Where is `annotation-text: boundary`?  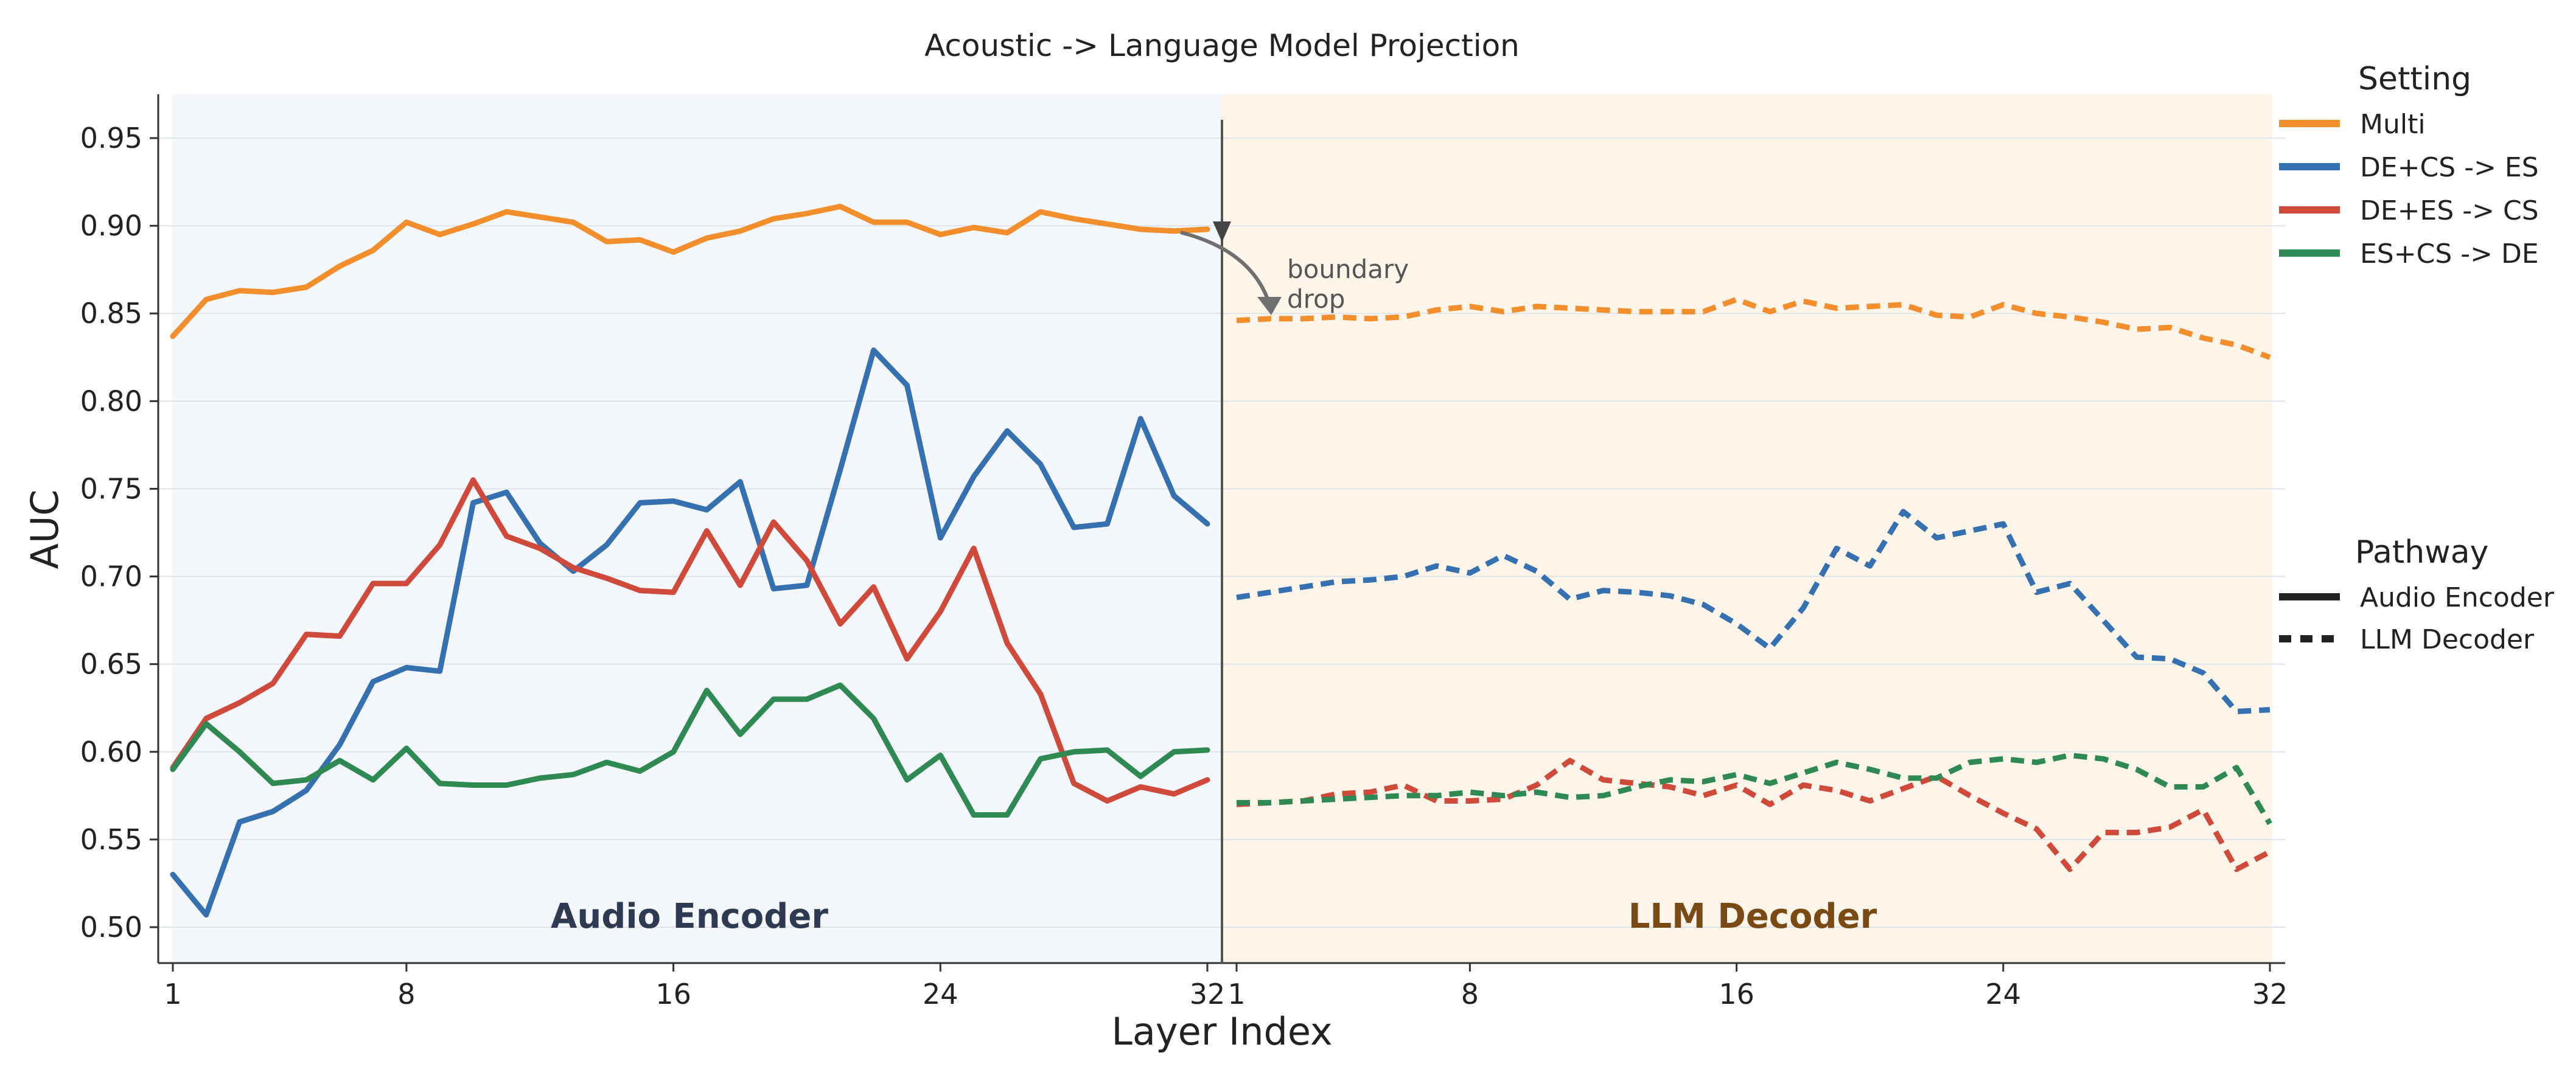 annotation-text: boundary is located at coordinates (1348, 269).